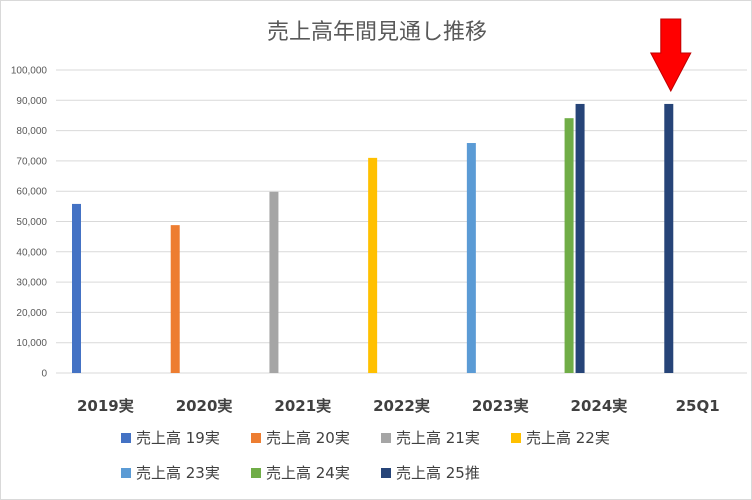 This screenshot has height=500, width=752. Describe the element at coordinates (178, 438) in the screenshot. I see `legend-label: 売上高 19実` at that location.